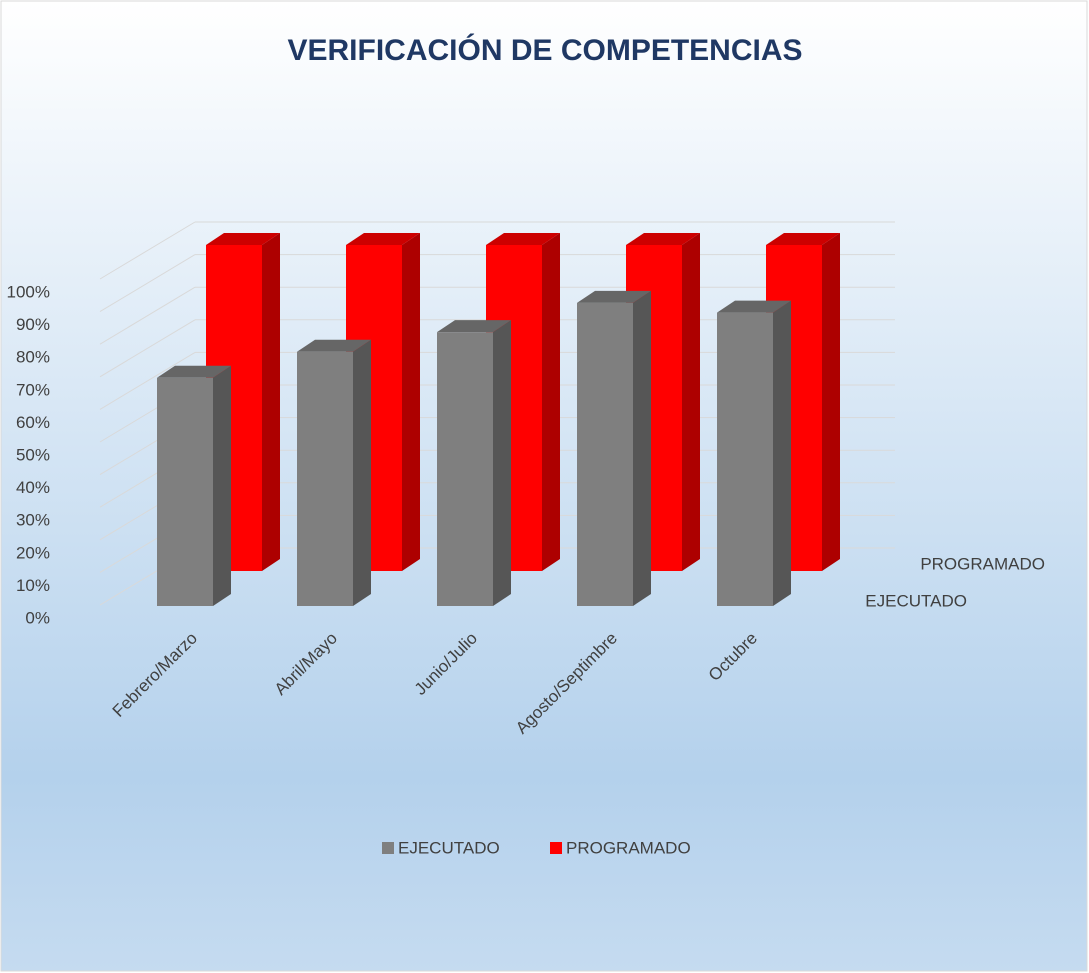 The height and width of the screenshot is (973, 1089). I want to click on y-tick-label: 30%, so click(33, 520).